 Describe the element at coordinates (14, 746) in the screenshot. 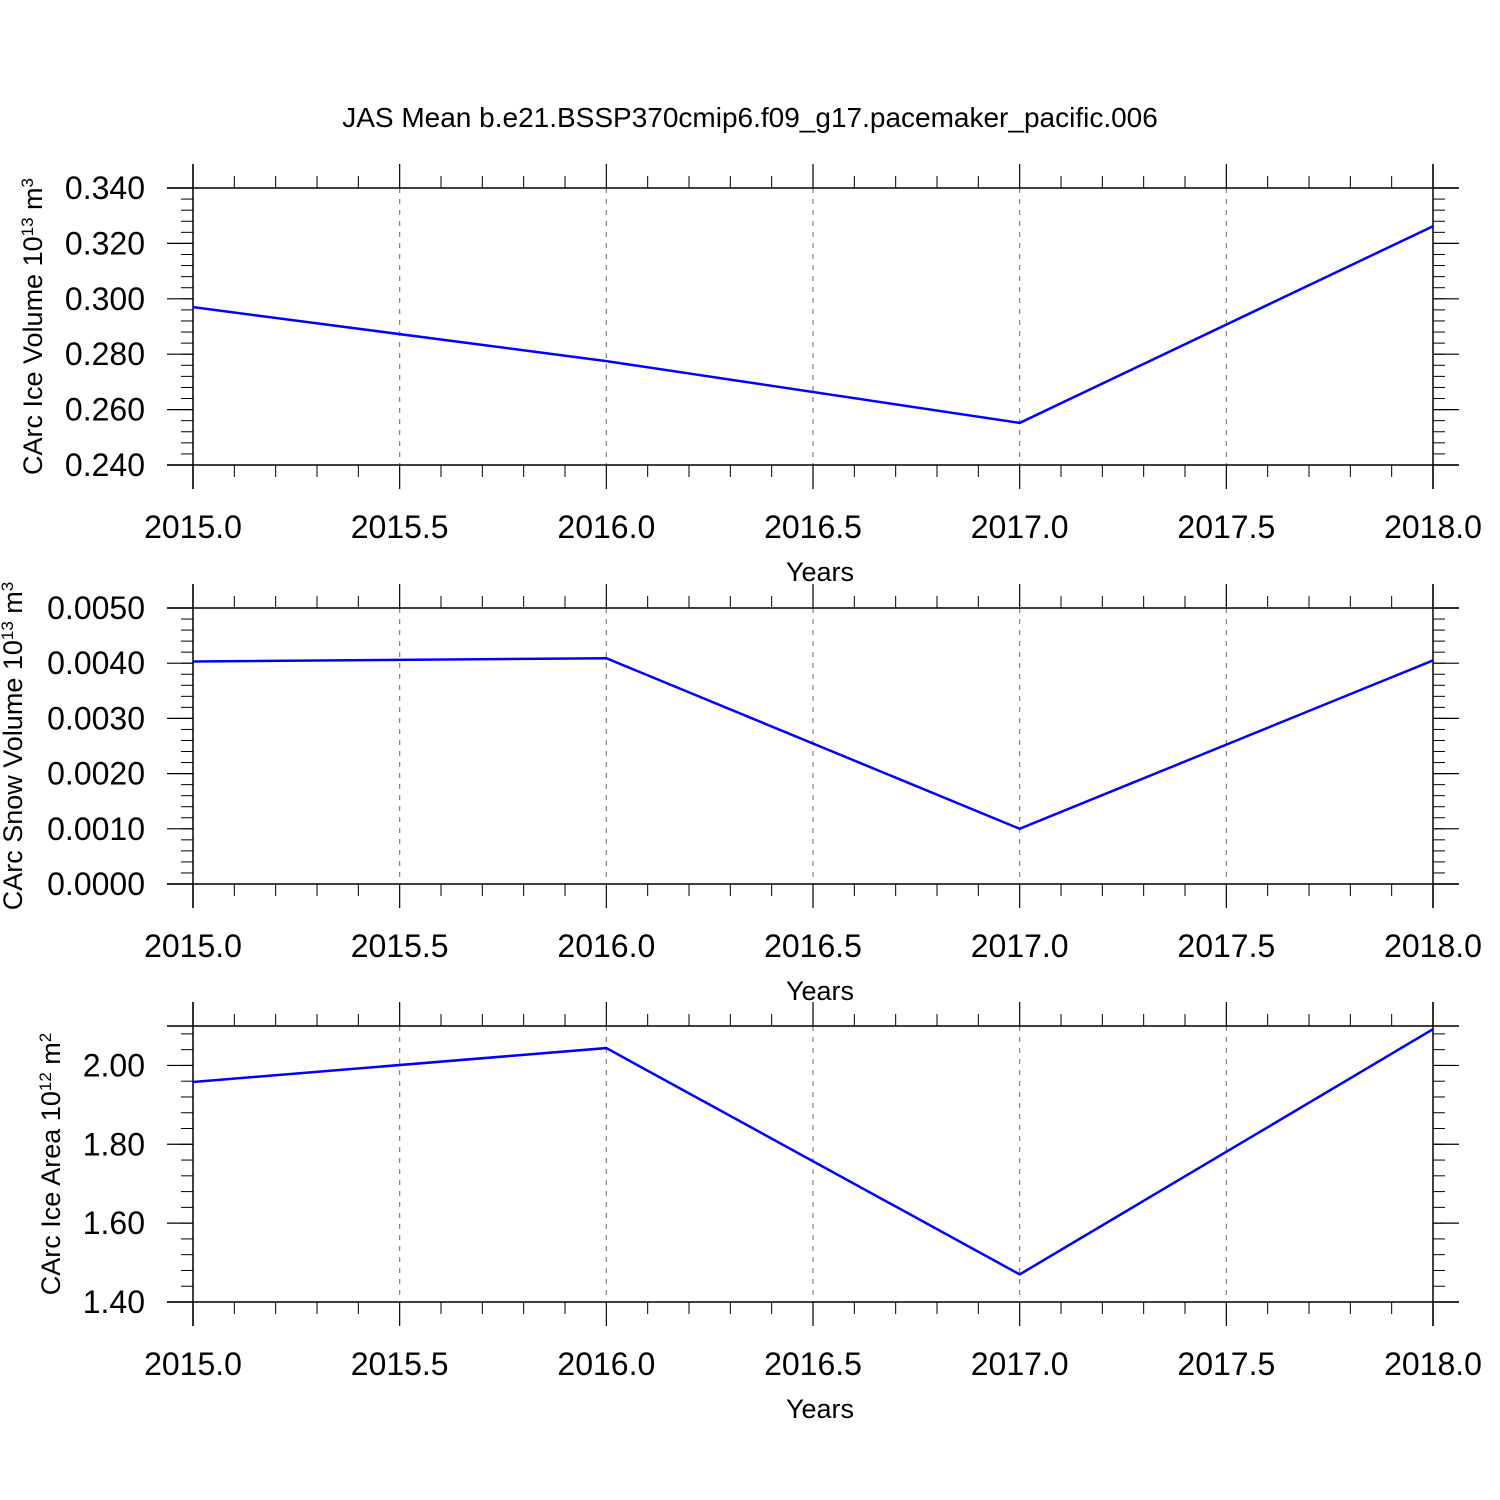

I see `y-axis-title: CArc Snow Volume 1013 m3` at that location.